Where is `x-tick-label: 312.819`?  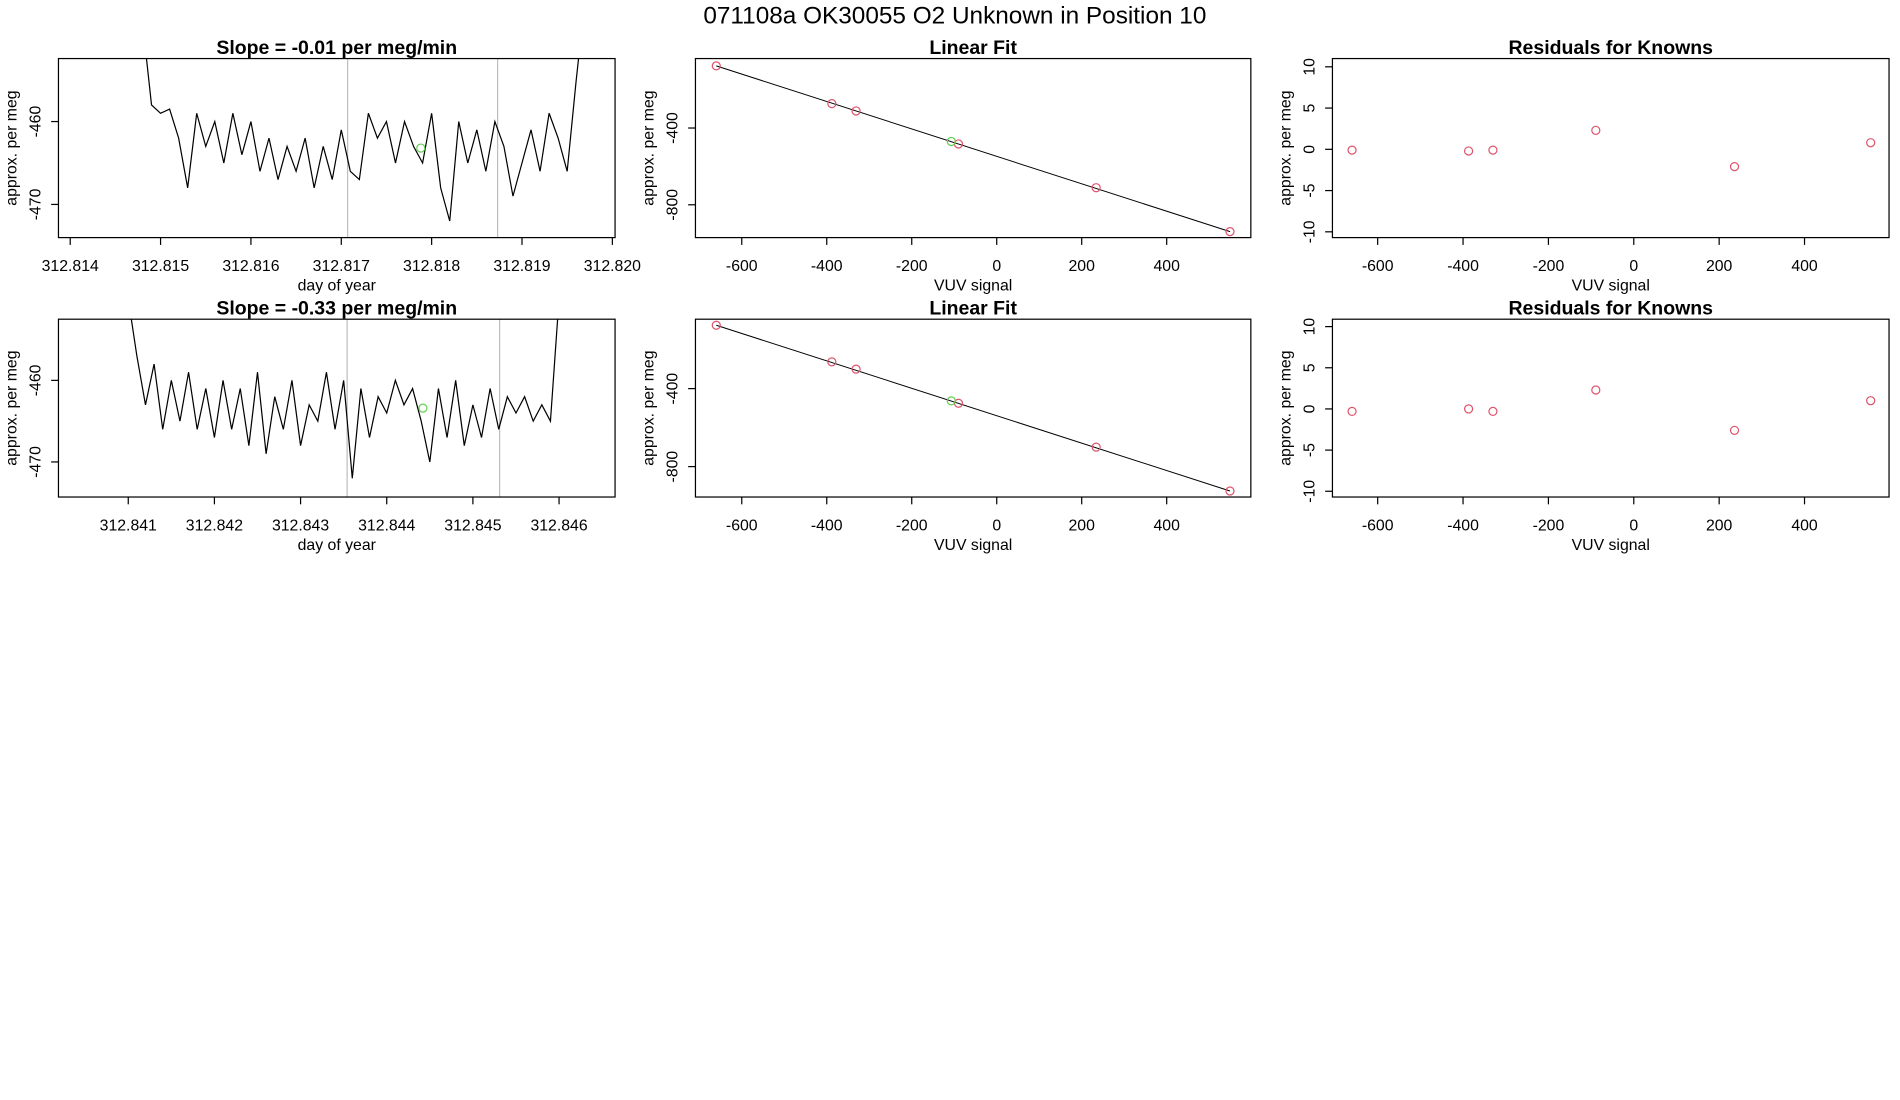 x-tick-label: 312.819 is located at coordinates (521, 266).